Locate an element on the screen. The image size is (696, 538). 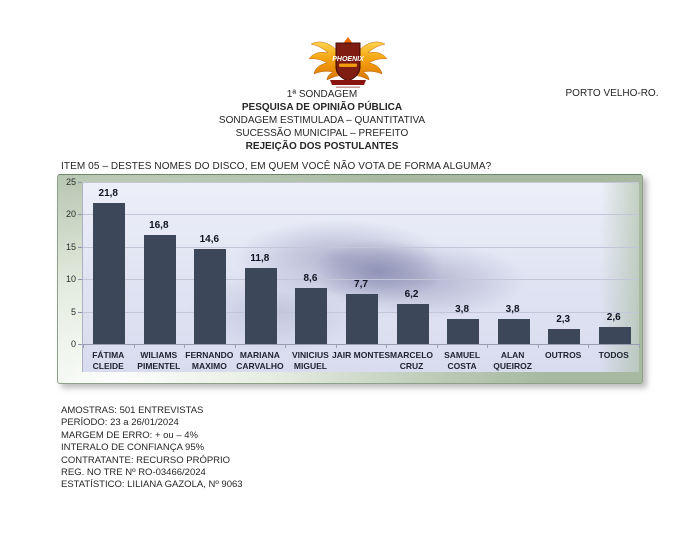
category-label-line: MARIANA is located at coordinates (259, 355).